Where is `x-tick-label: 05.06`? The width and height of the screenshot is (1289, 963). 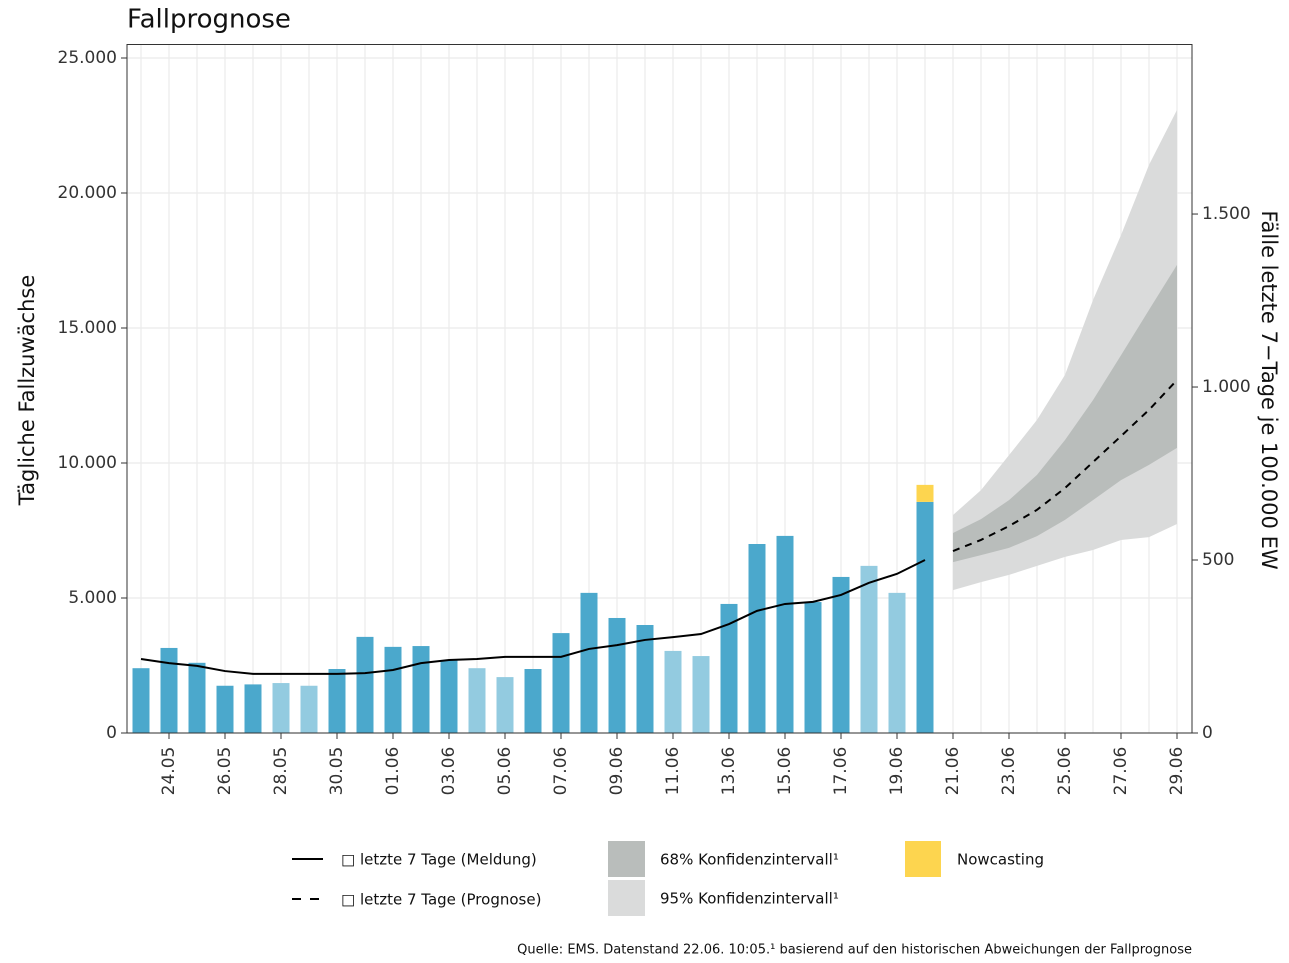 x-tick-label: 05.06 is located at coordinates (505, 771).